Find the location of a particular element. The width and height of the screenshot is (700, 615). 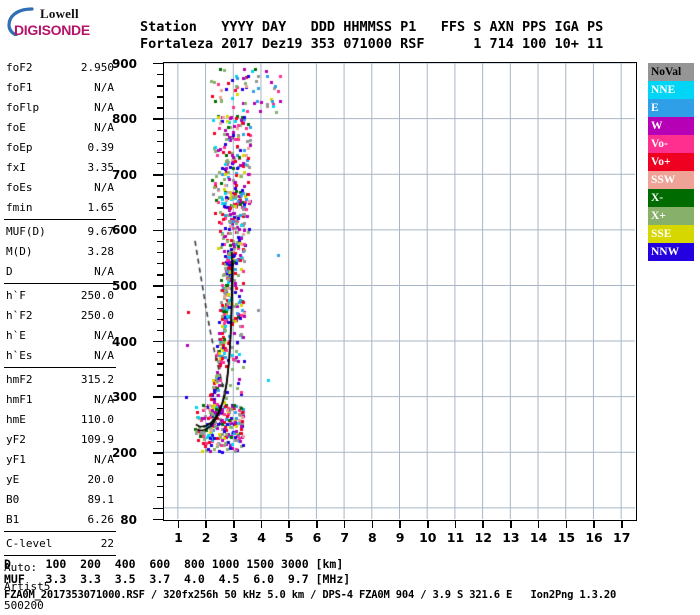

legend-item-vo: Vo+ is located at coordinates (671, 162).